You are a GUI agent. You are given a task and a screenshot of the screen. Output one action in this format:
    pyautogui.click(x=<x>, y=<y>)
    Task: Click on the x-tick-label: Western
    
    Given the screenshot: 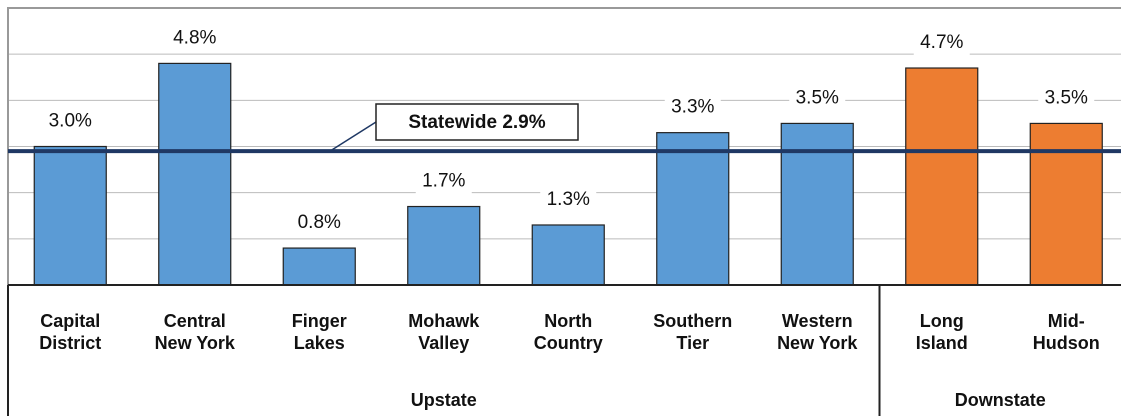 What is the action you would take?
    pyautogui.click(x=817, y=321)
    